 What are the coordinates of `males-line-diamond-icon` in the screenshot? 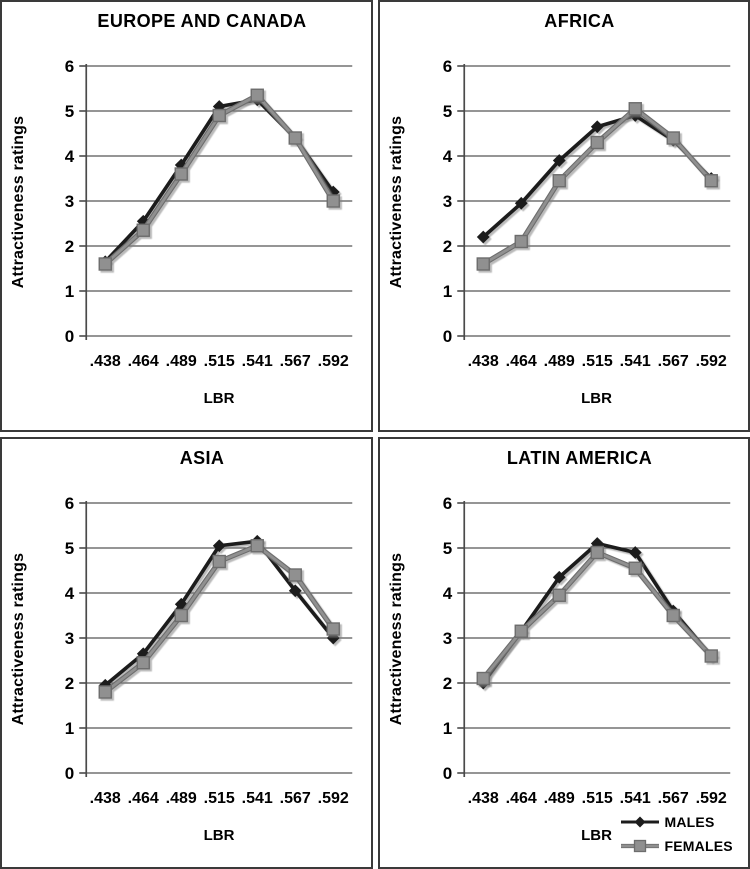 It's located at (639, 822).